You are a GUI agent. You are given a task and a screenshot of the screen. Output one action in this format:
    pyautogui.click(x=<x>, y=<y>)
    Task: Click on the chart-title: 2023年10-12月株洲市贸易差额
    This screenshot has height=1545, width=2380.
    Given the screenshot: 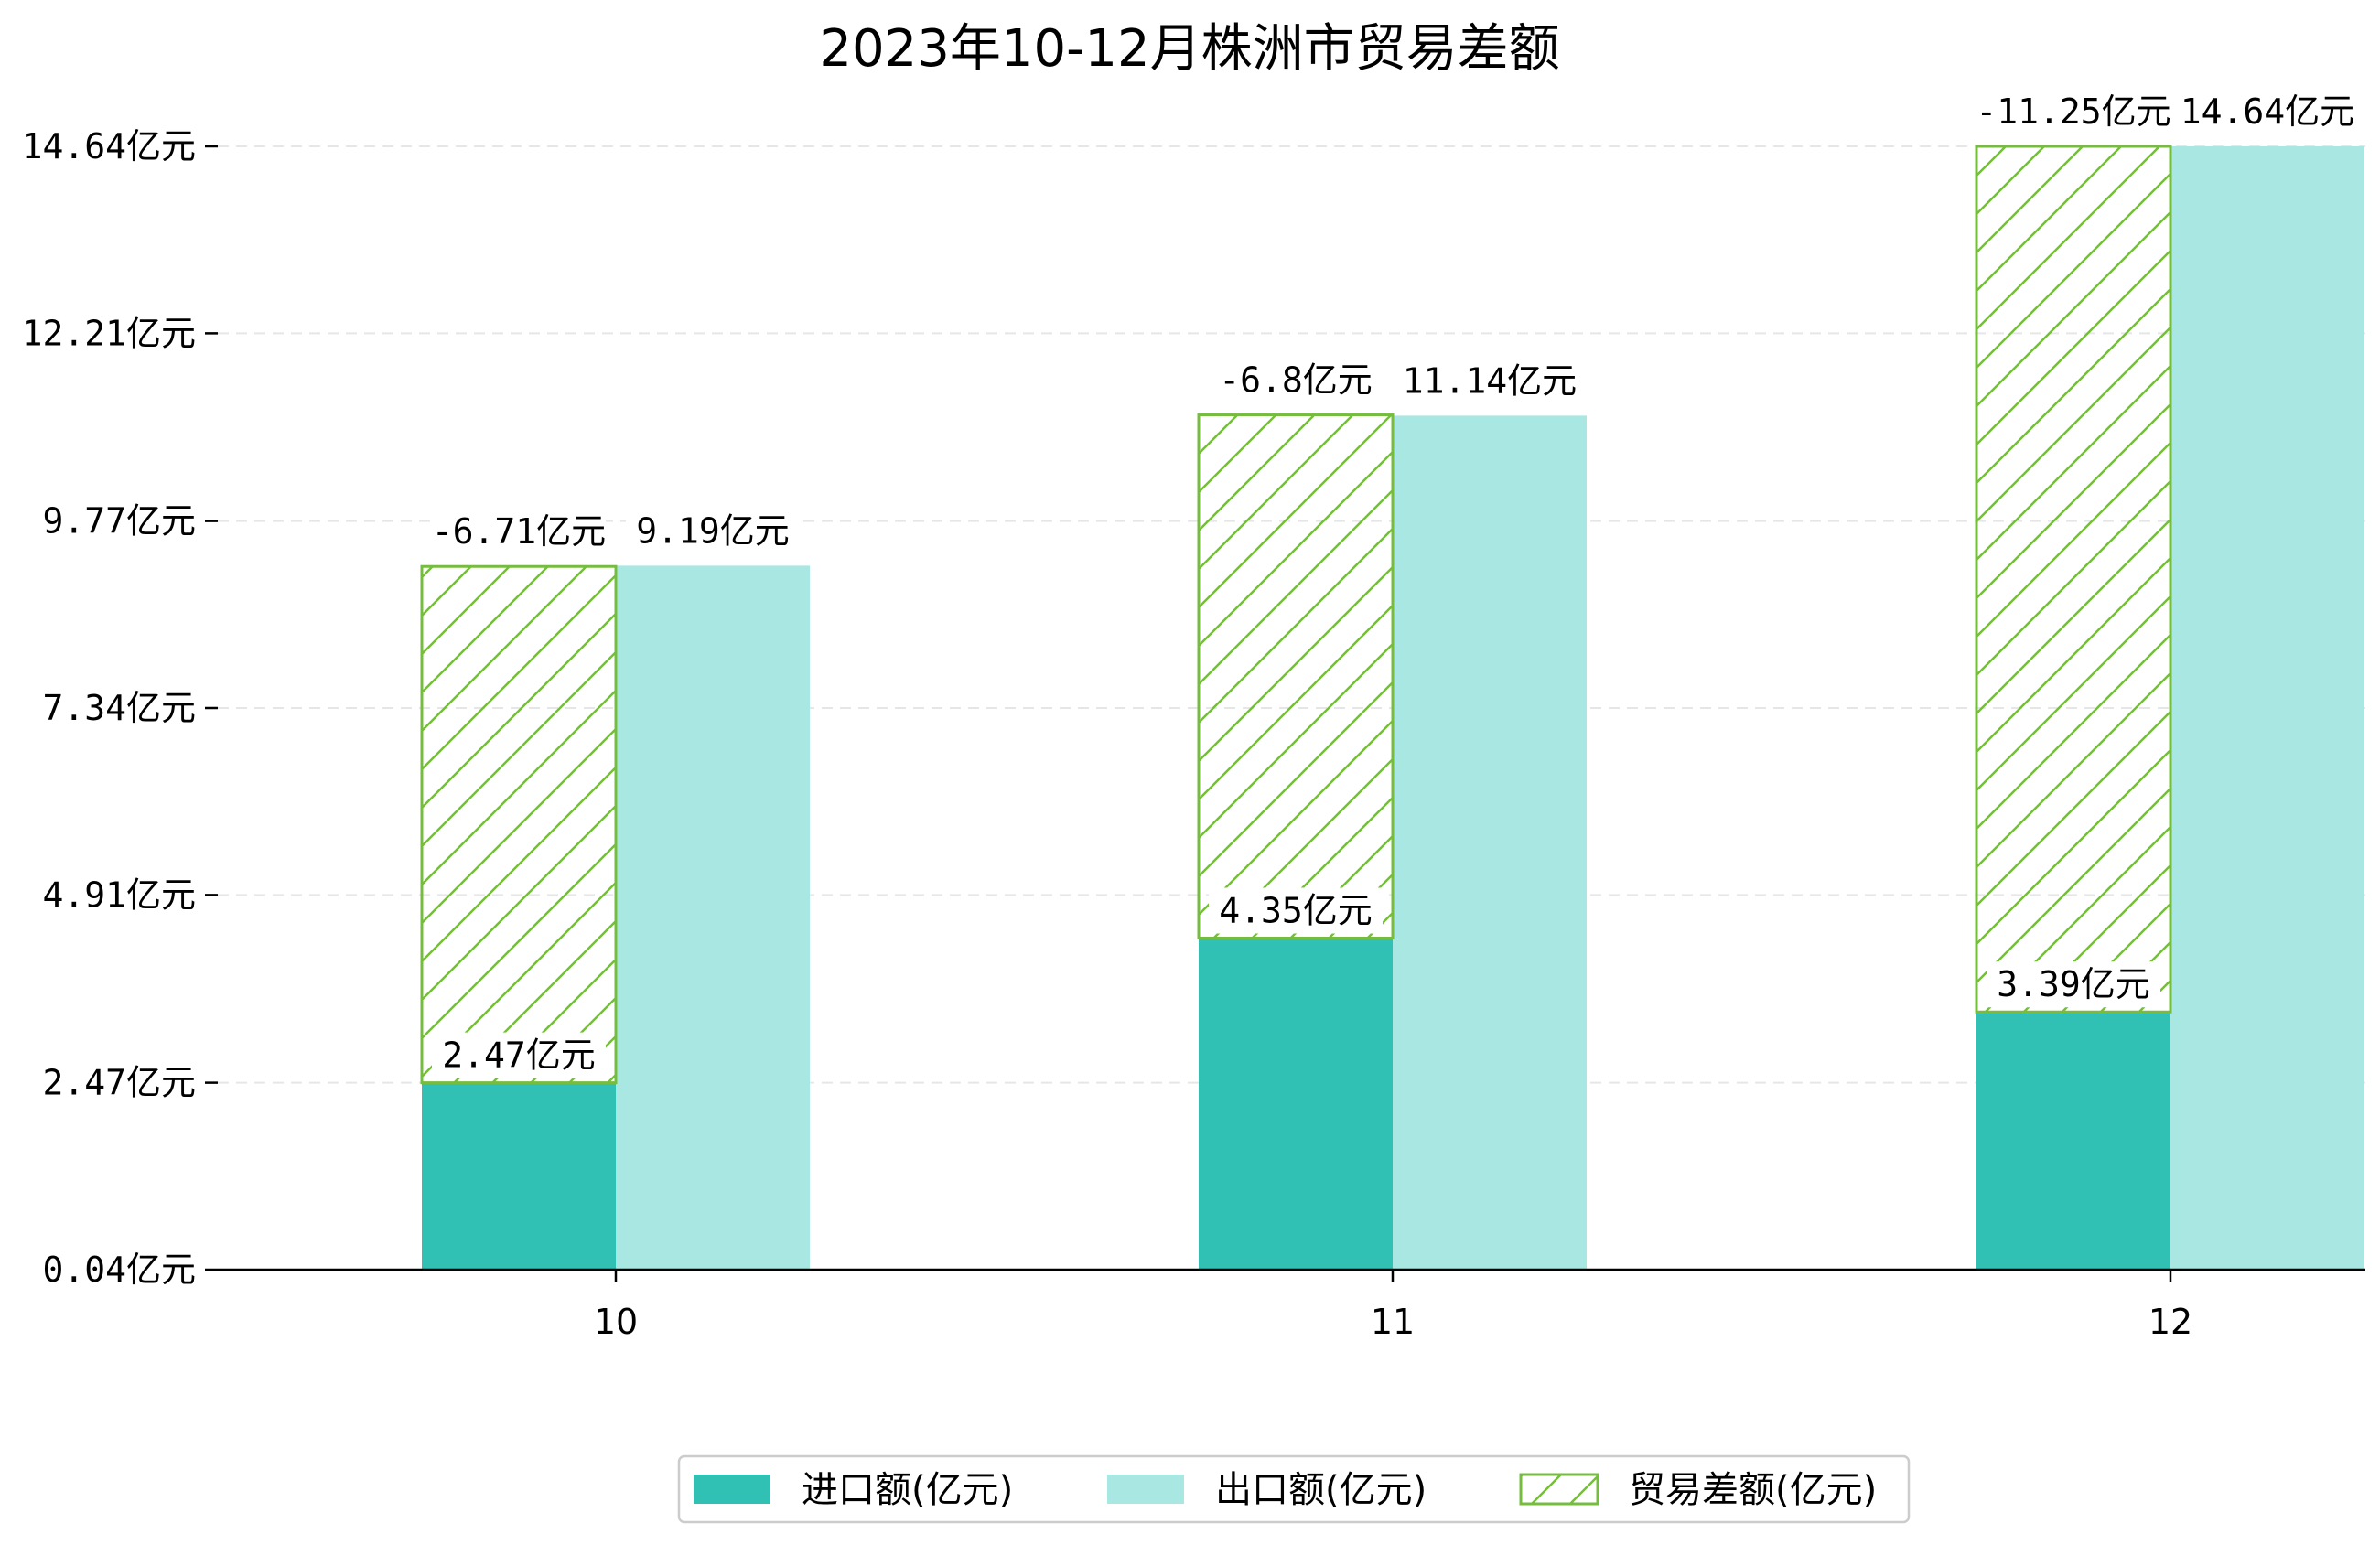 What is the action you would take?
    pyautogui.click(x=1189, y=49)
    